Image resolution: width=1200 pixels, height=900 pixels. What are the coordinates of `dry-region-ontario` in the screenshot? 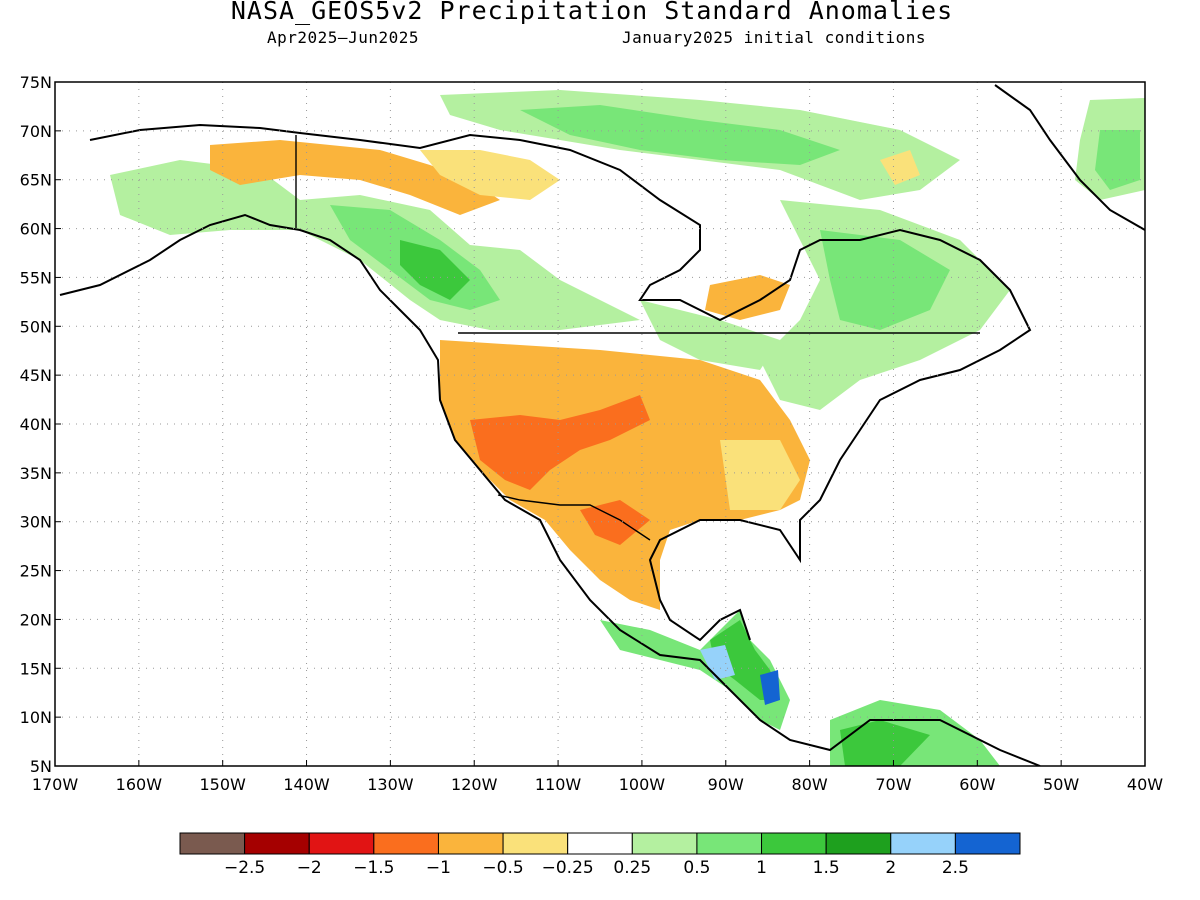 It's located at (747, 297).